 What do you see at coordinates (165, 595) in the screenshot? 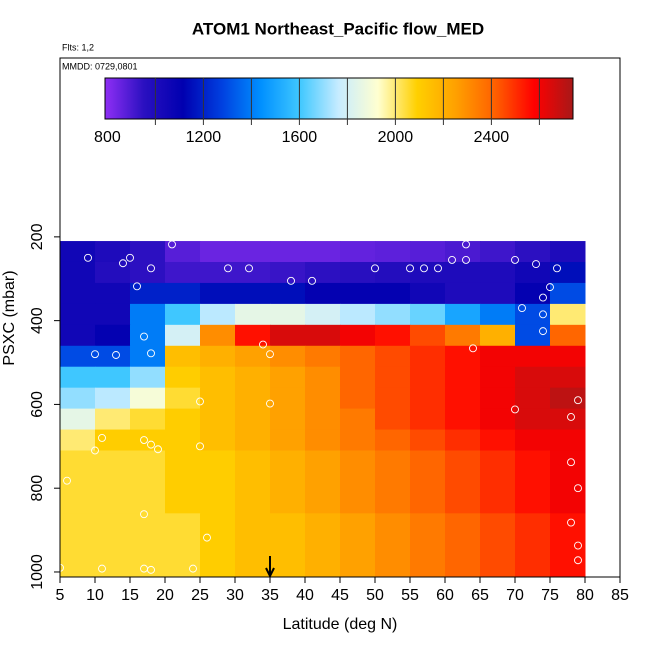
I see `x-tick-label: 20` at bounding box center [165, 595].